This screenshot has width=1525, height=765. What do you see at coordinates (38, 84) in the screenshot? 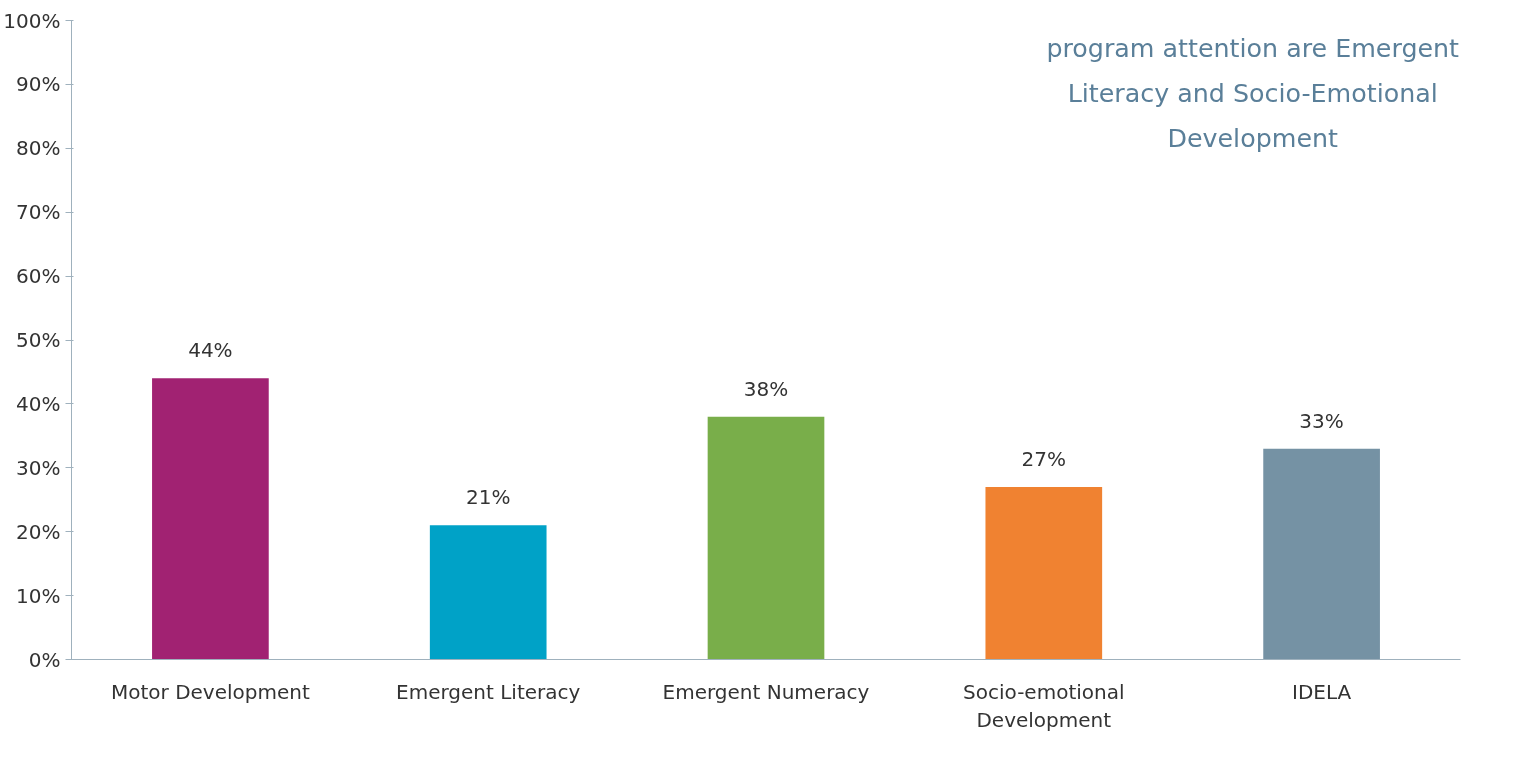
I see `y-tick-label: 90%` at bounding box center [38, 84].